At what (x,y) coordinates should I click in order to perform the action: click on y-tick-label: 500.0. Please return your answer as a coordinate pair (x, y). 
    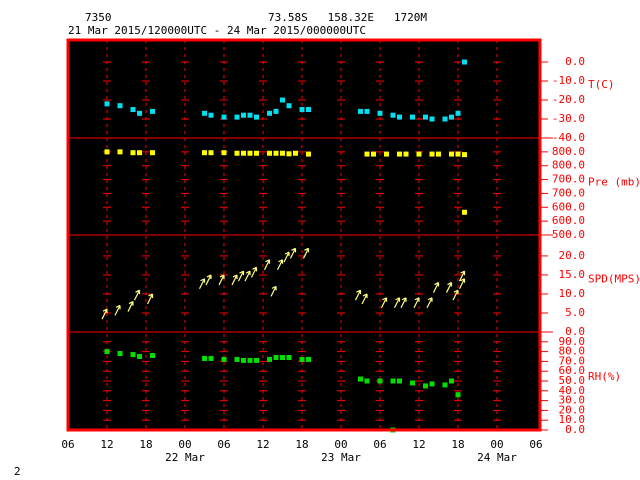
    Looking at the image, I should click on (568, 234).